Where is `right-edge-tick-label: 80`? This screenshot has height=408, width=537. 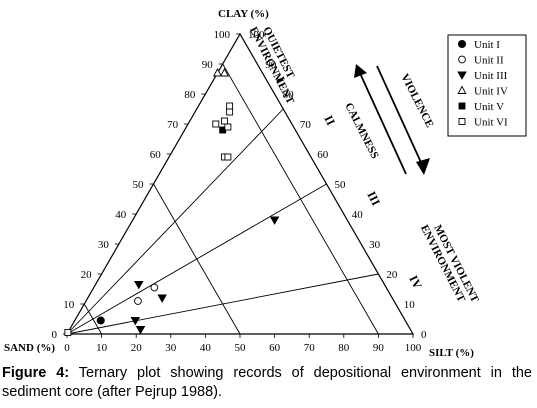 right-edge-tick-label: 80 is located at coordinates (289, 95).